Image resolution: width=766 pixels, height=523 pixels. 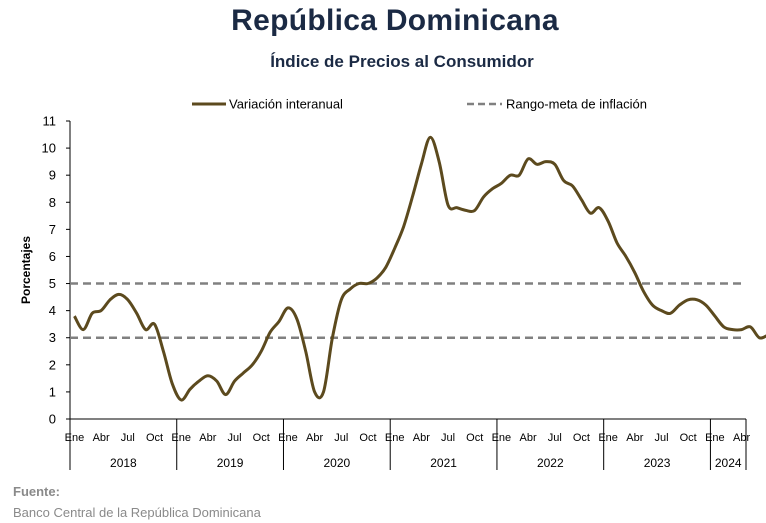 What do you see at coordinates (52, 229) in the screenshot?
I see `y-tick-label: 7` at bounding box center [52, 229].